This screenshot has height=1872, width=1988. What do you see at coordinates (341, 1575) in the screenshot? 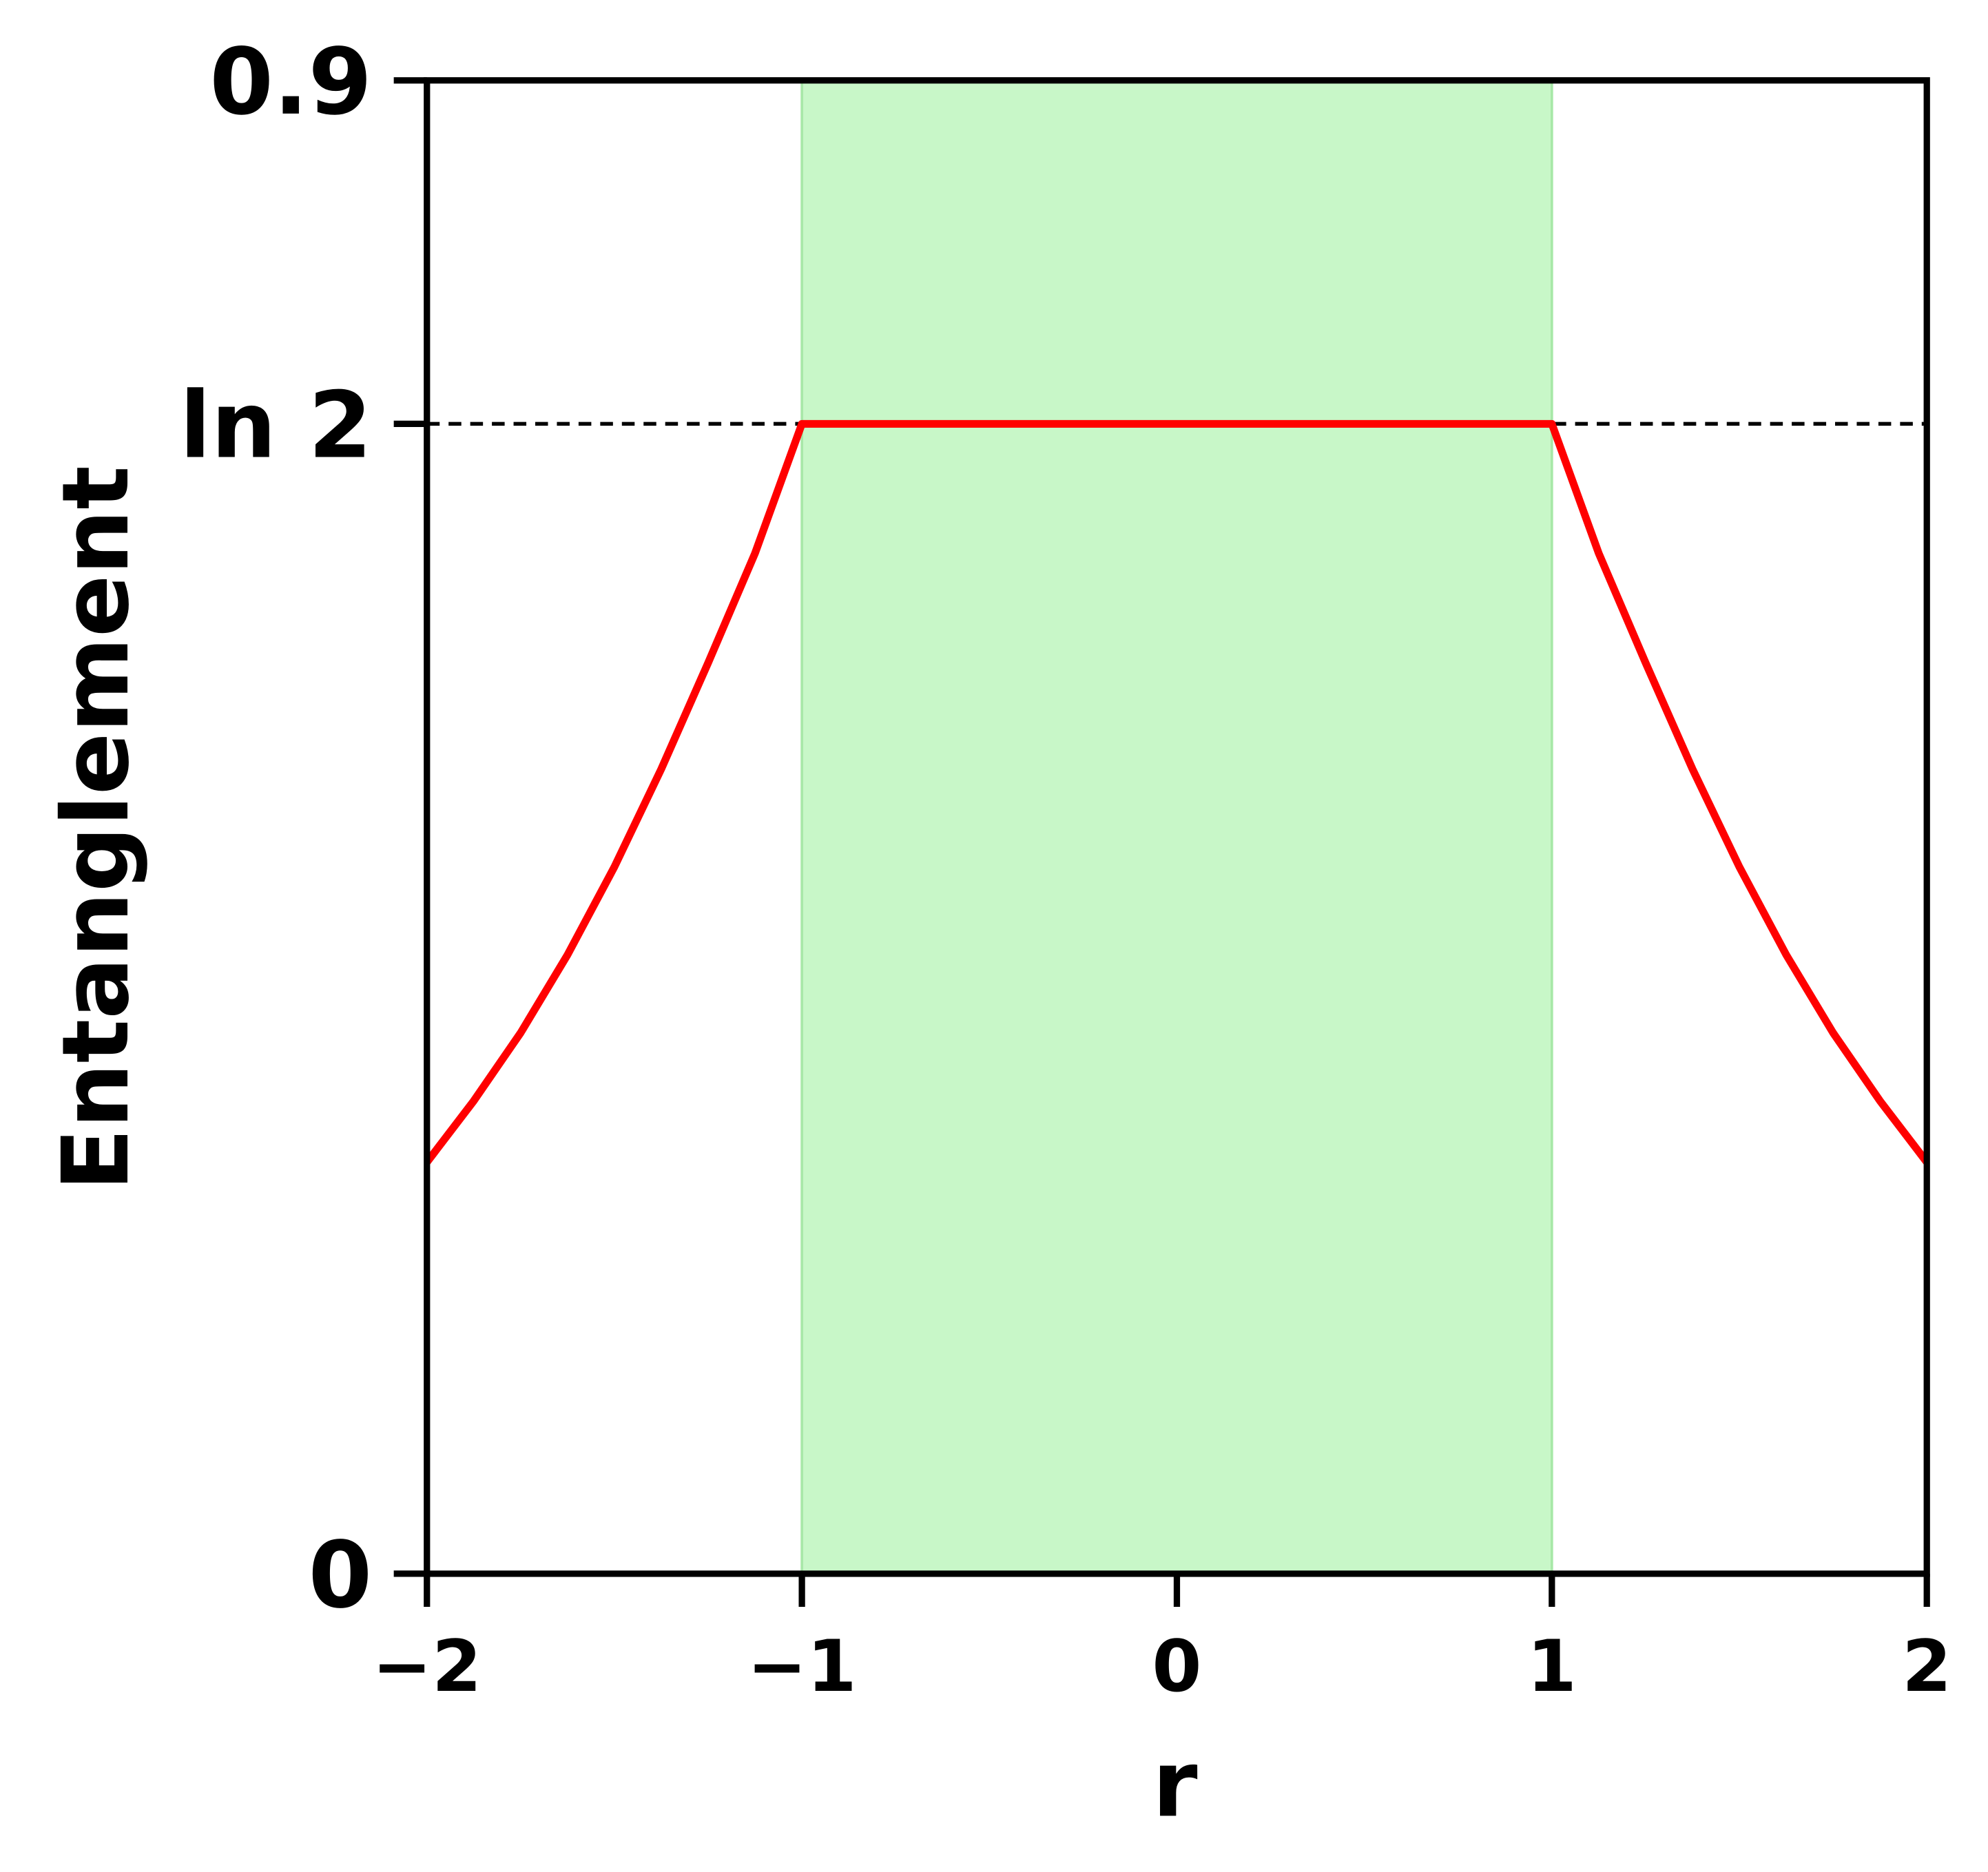
I see `y-tick-label: 0` at bounding box center [341, 1575].